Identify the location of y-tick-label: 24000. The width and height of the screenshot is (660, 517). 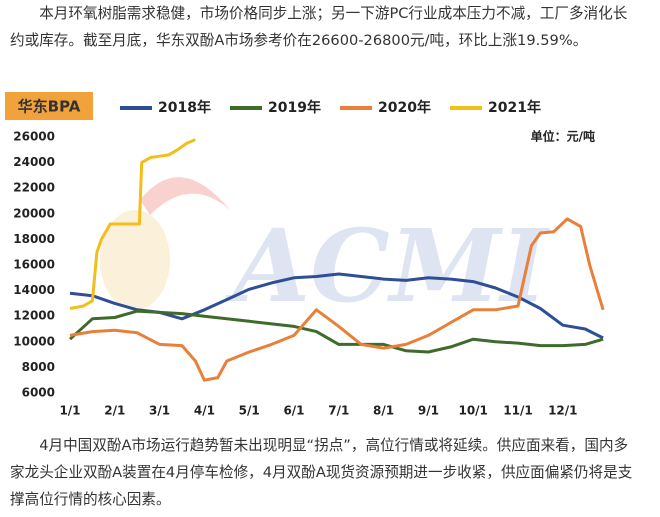
(34, 162).